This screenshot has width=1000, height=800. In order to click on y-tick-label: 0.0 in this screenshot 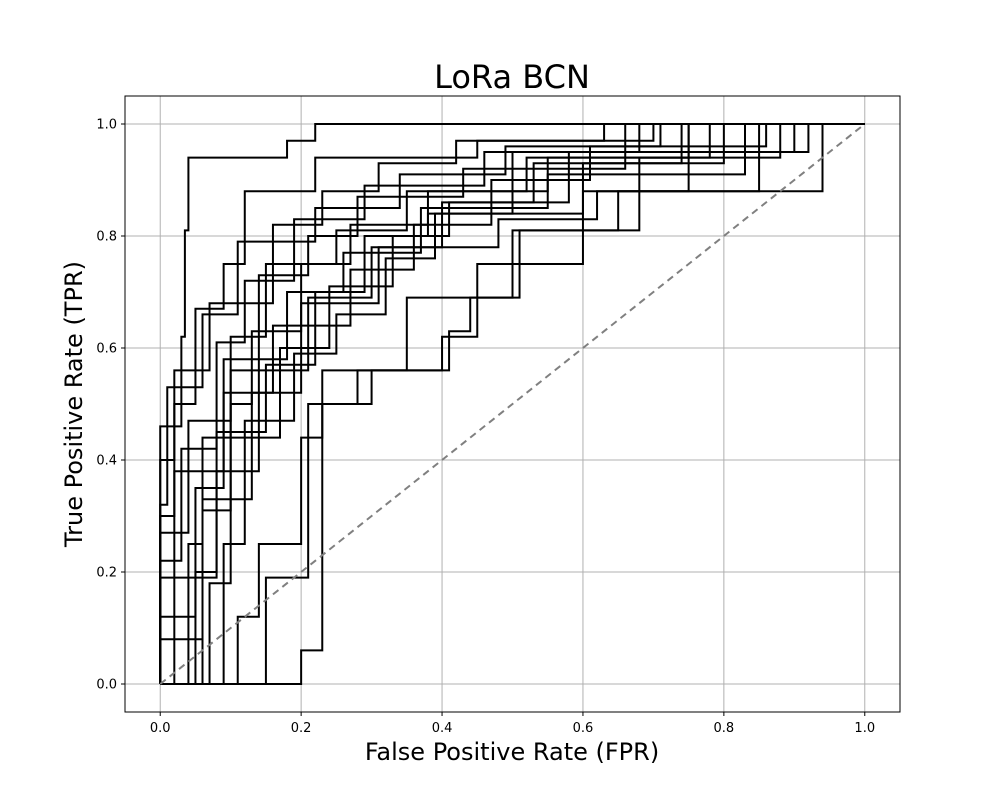, I will do `click(106, 685)`.